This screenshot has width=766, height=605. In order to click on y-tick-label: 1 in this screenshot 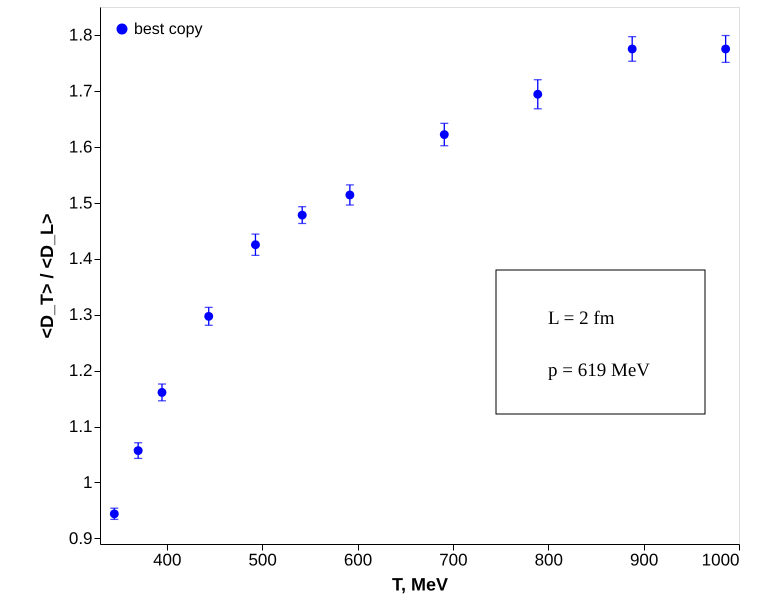, I will do `click(87, 482)`.